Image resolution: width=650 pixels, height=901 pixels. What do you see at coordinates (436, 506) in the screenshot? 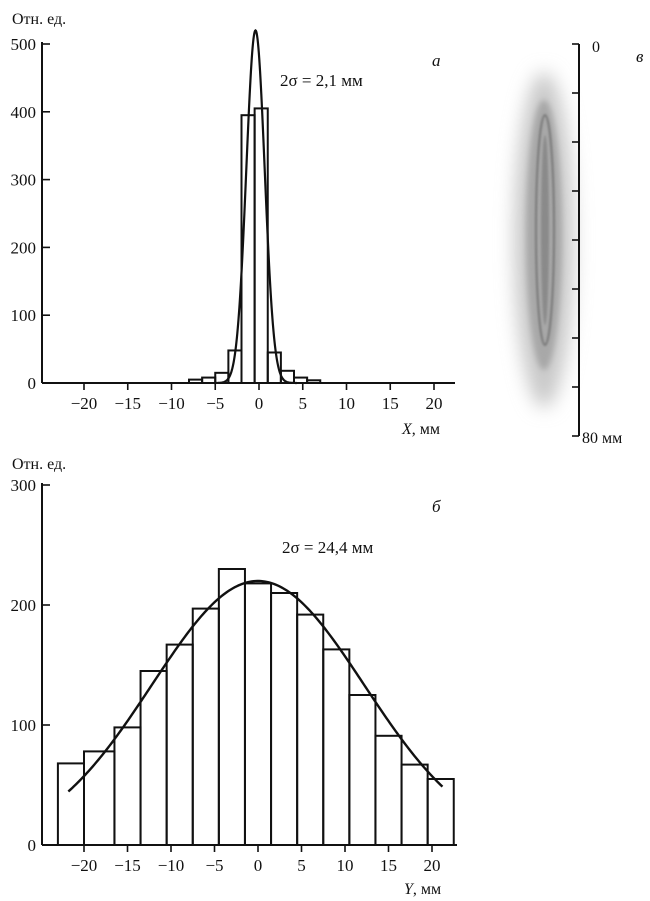
I see `panel-b-letter: б` at bounding box center [436, 506].